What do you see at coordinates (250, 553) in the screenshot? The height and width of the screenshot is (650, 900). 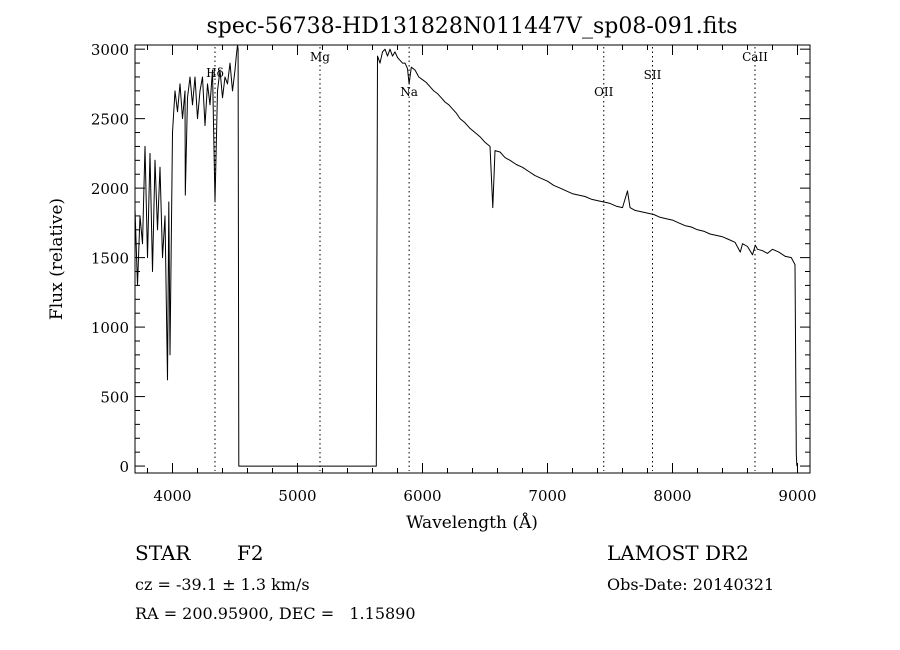 I see `object-subclass: F2` at bounding box center [250, 553].